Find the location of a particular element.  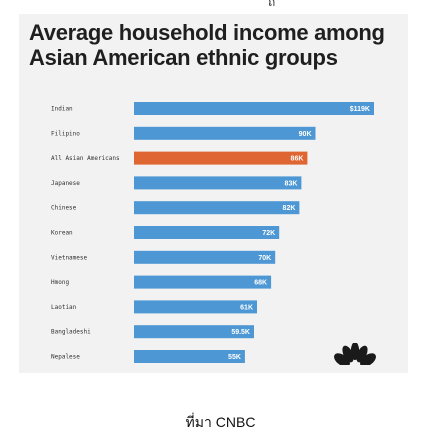

category-label: Hmong is located at coordinates (60, 282).